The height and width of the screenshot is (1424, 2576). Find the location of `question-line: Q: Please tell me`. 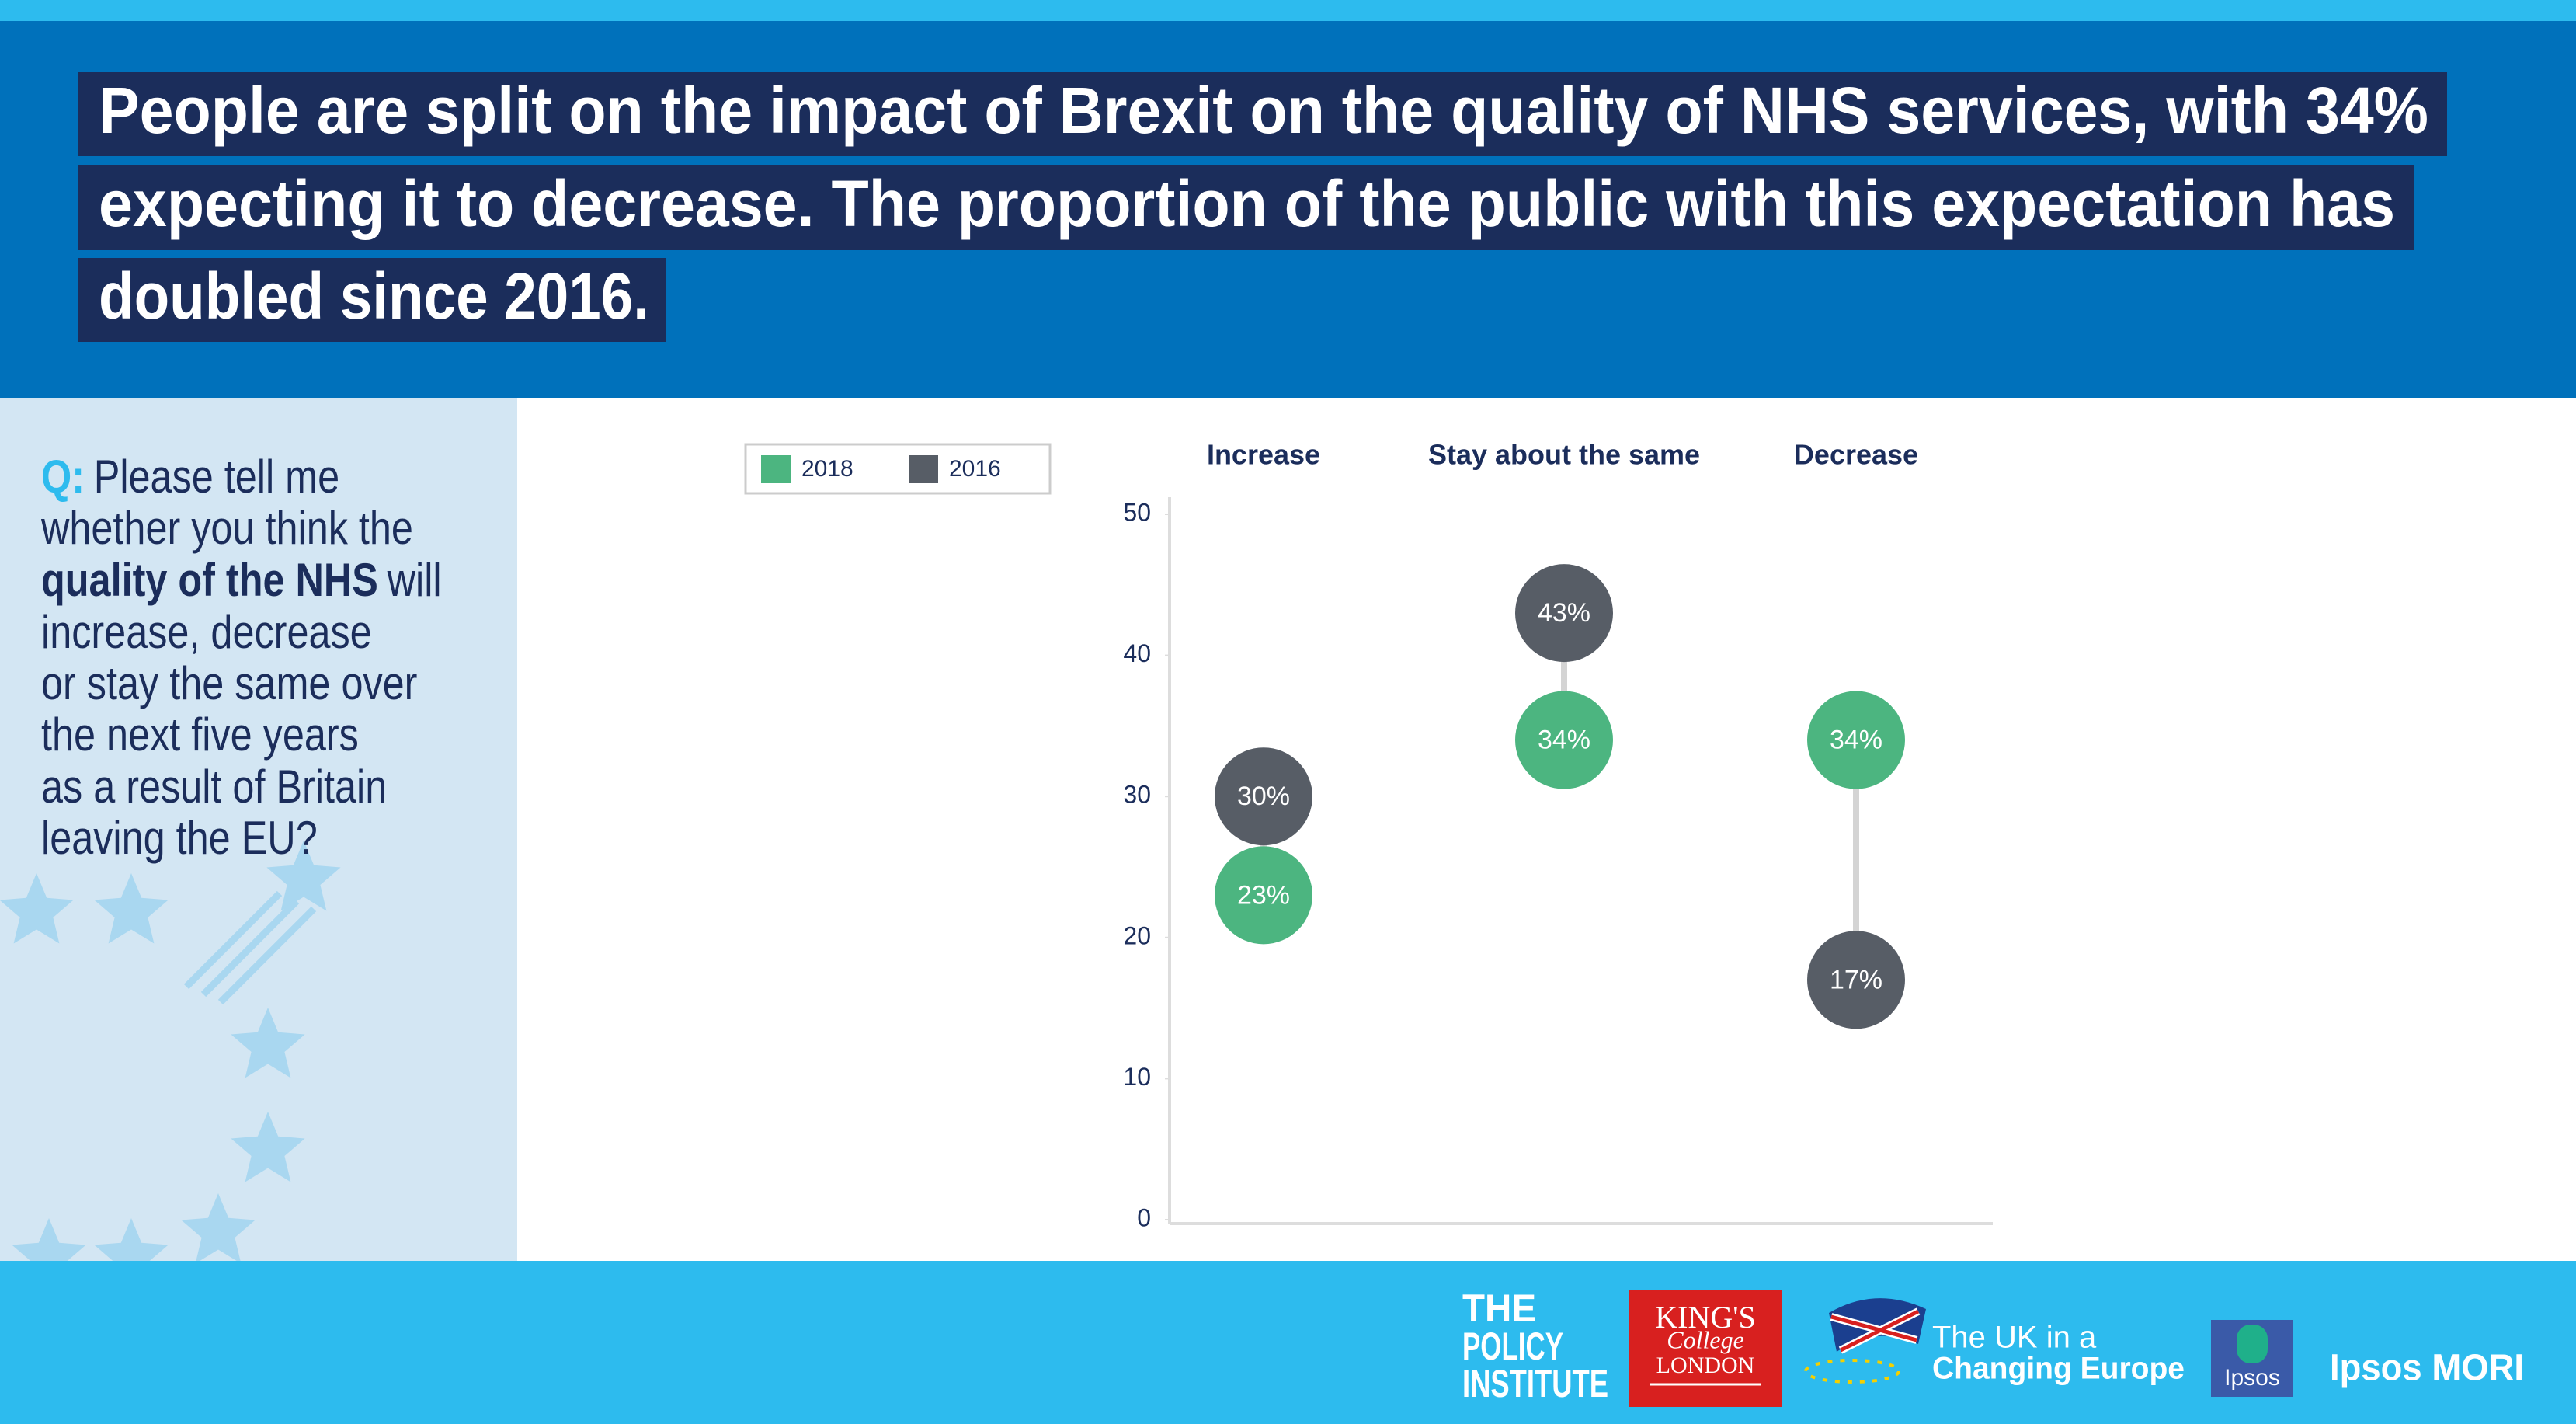

question-line: Q: Please tell me is located at coordinates (190, 477).